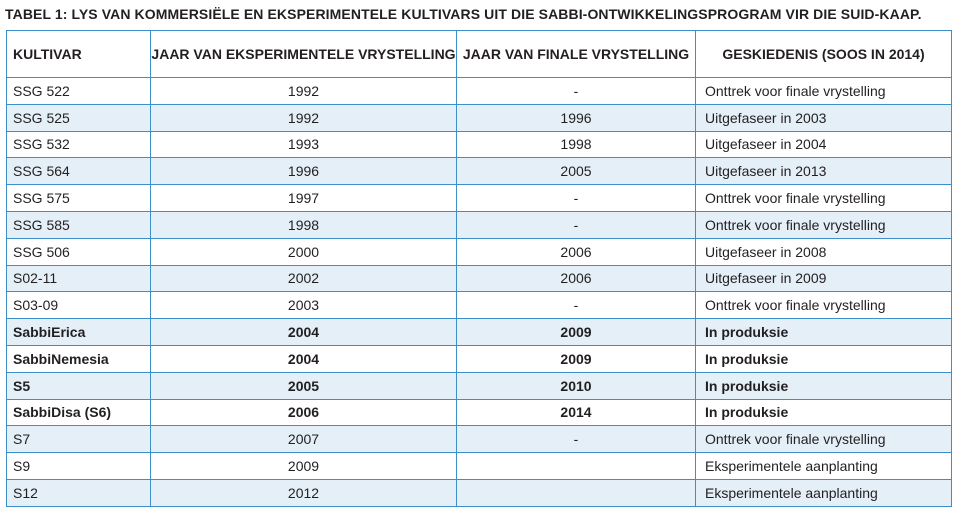  What do you see at coordinates (78, 439) in the screenshot?
I see `cell-kultivar: S7` at bounding box center [78, 439].